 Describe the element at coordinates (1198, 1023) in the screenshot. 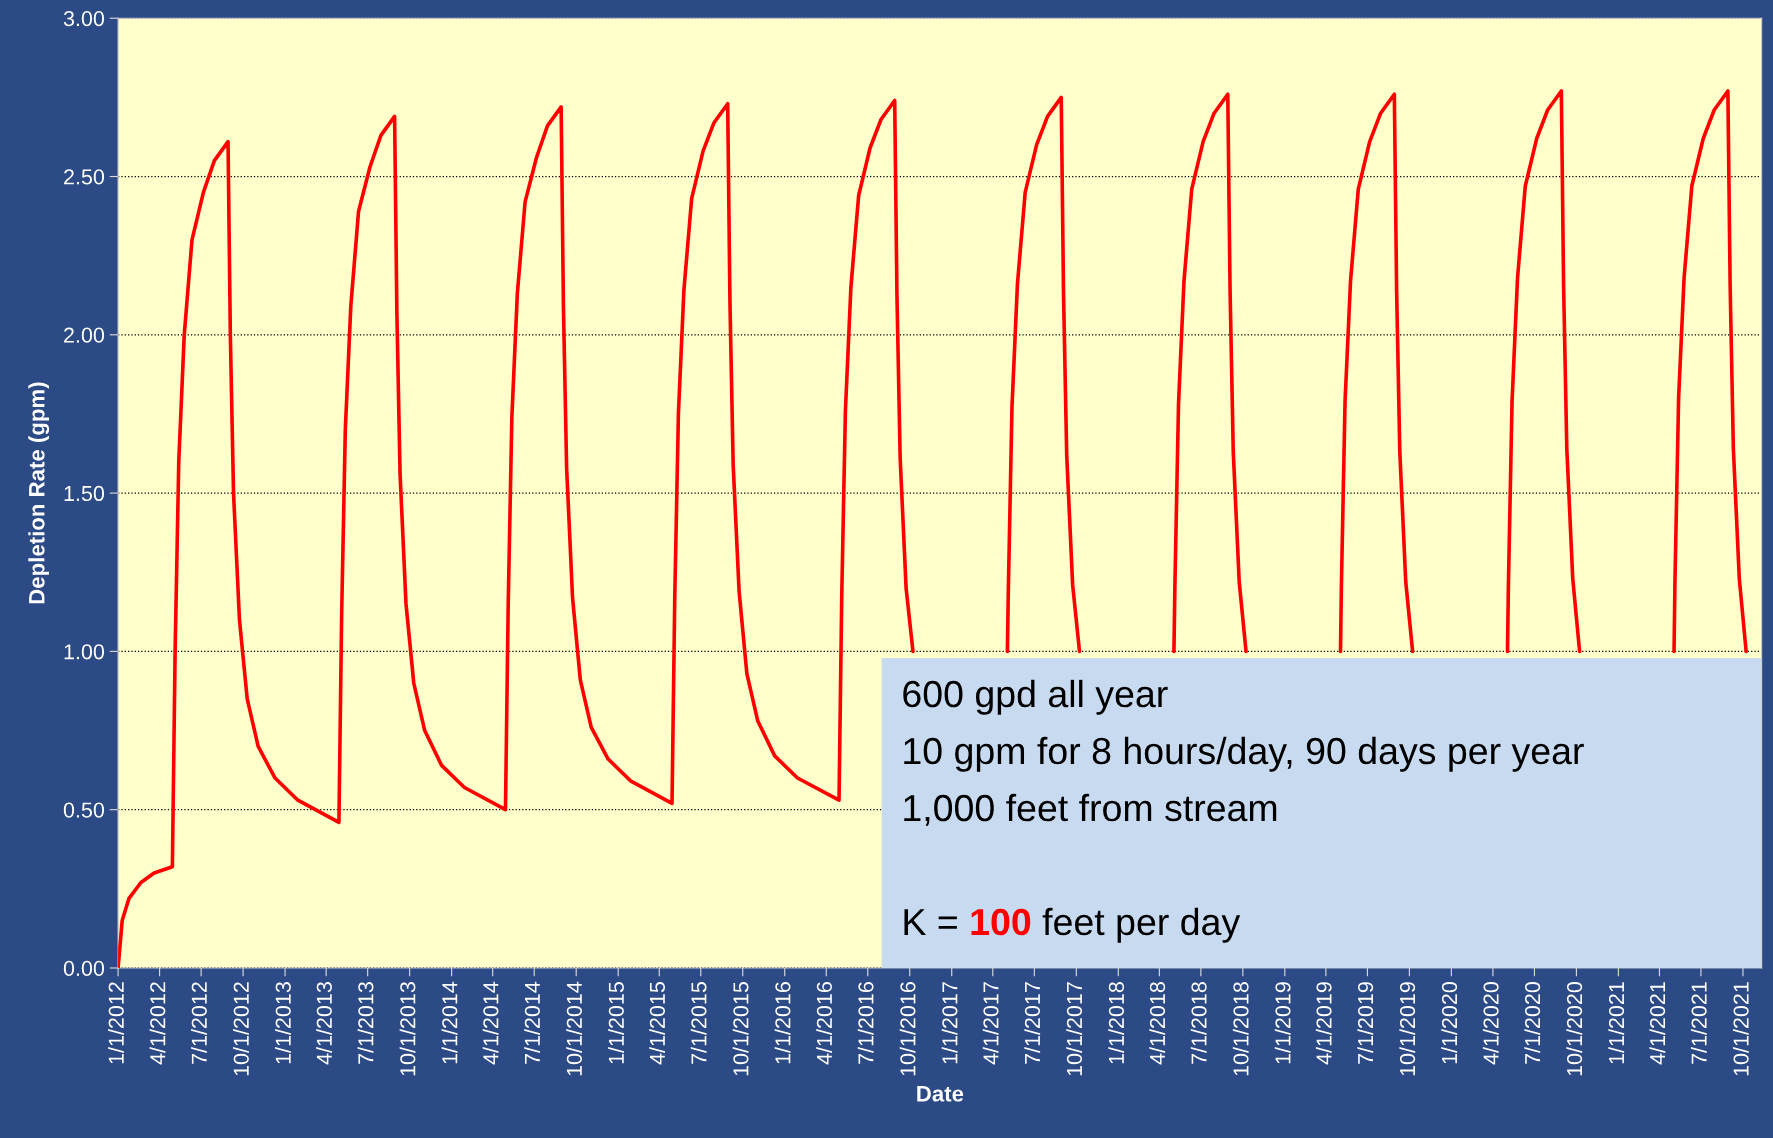

I see `x-tick-label: 7/1/2018` at that location.